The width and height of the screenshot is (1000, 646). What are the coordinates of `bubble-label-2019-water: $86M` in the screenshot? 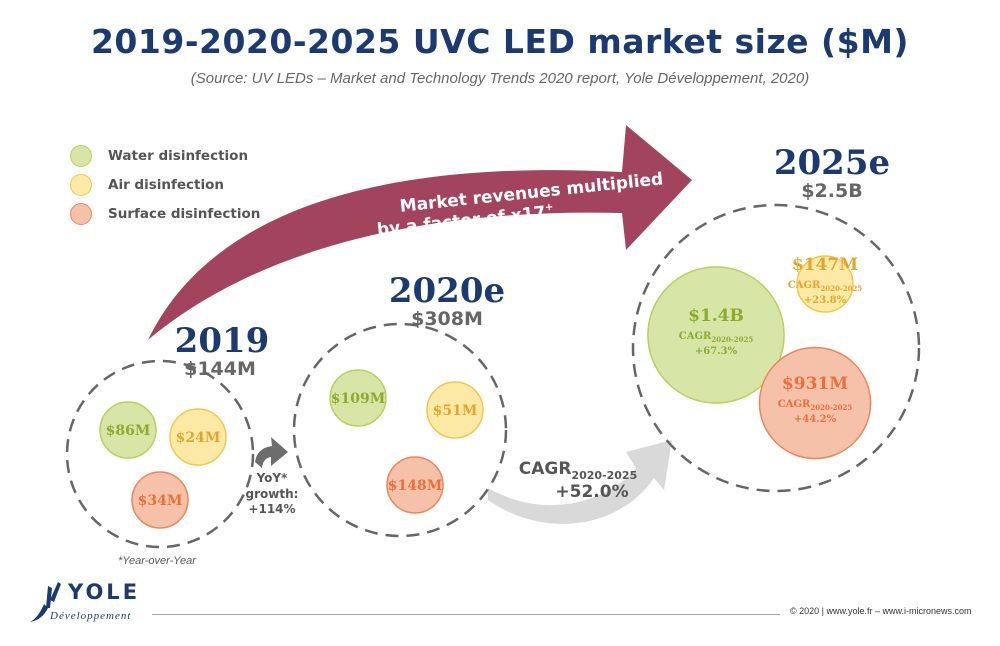 It's located at (128, 431).